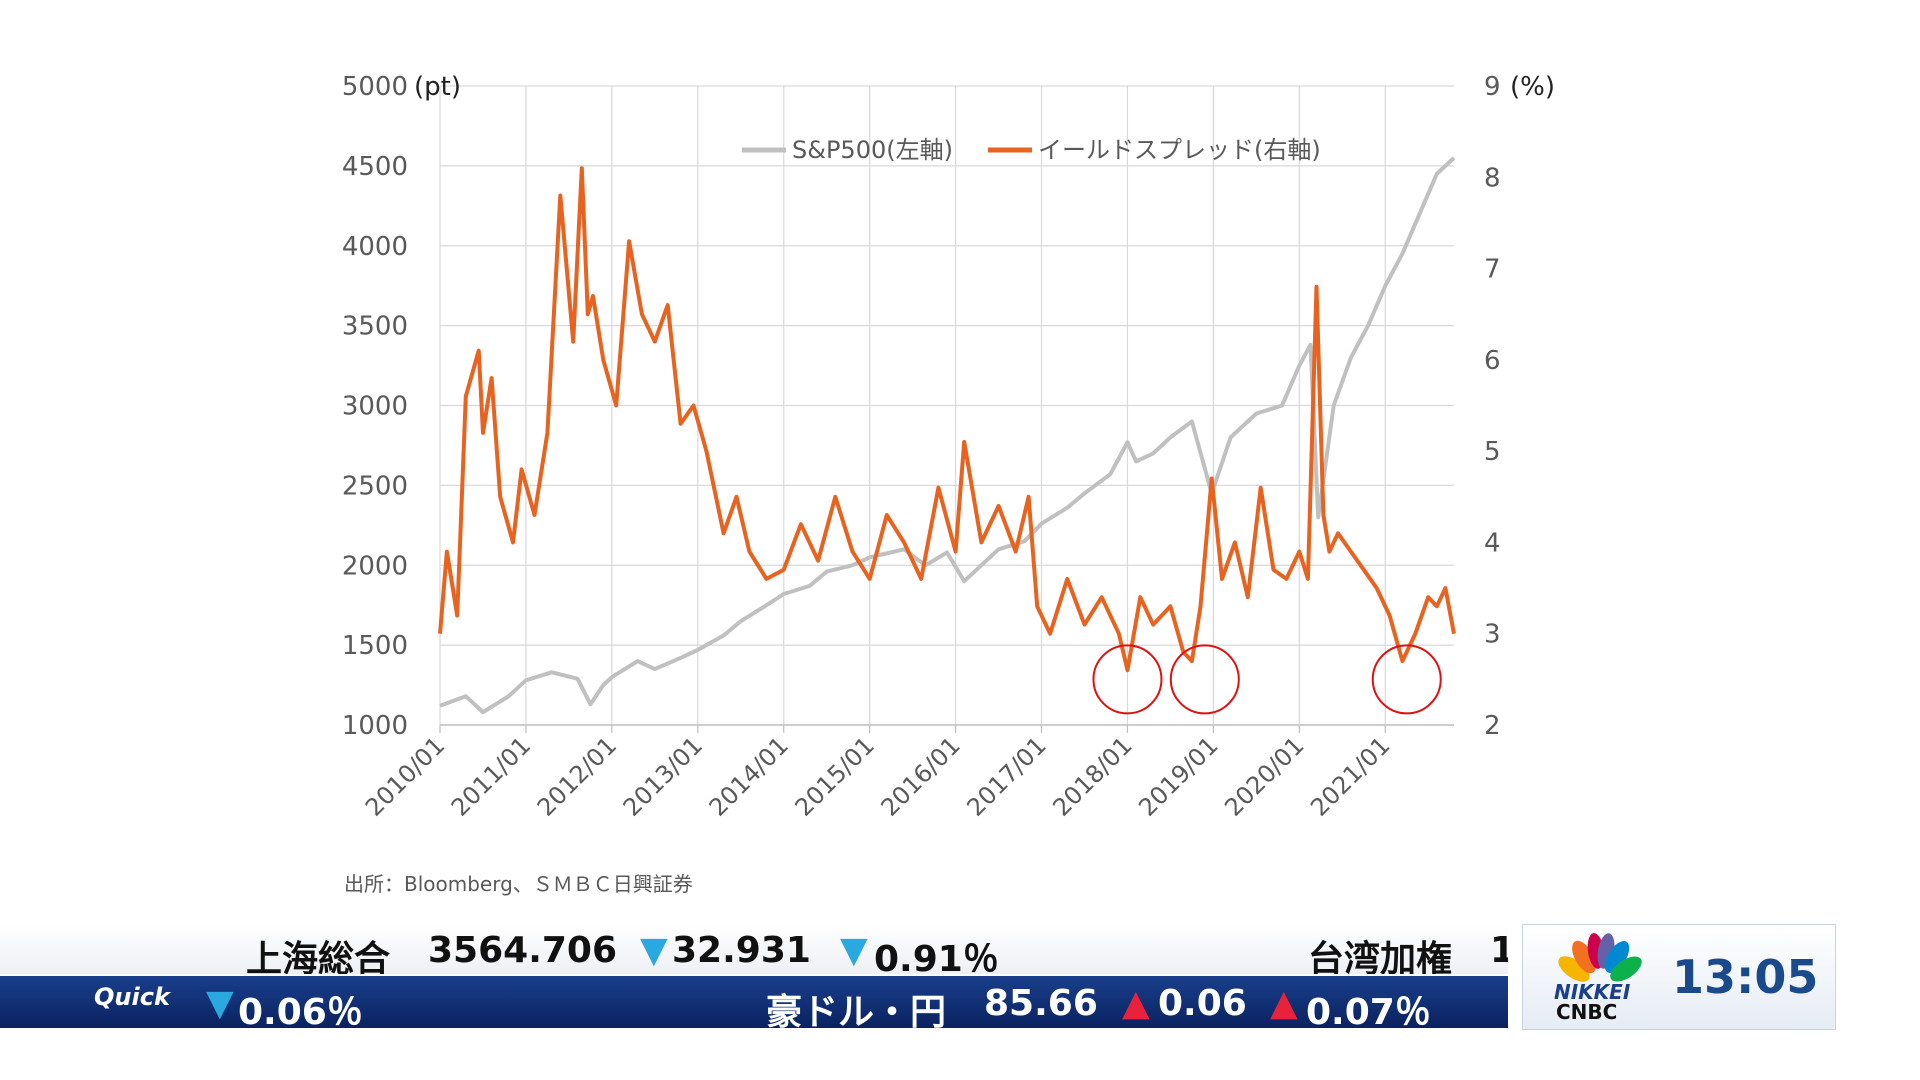 The image size is (1920, 1080). What do you see at coordinates (1519, 406) in the screenshot?
I see `right-axis: 2 3 4 5 6 7 8 9 (%)` at bounding box center [1519, 406].